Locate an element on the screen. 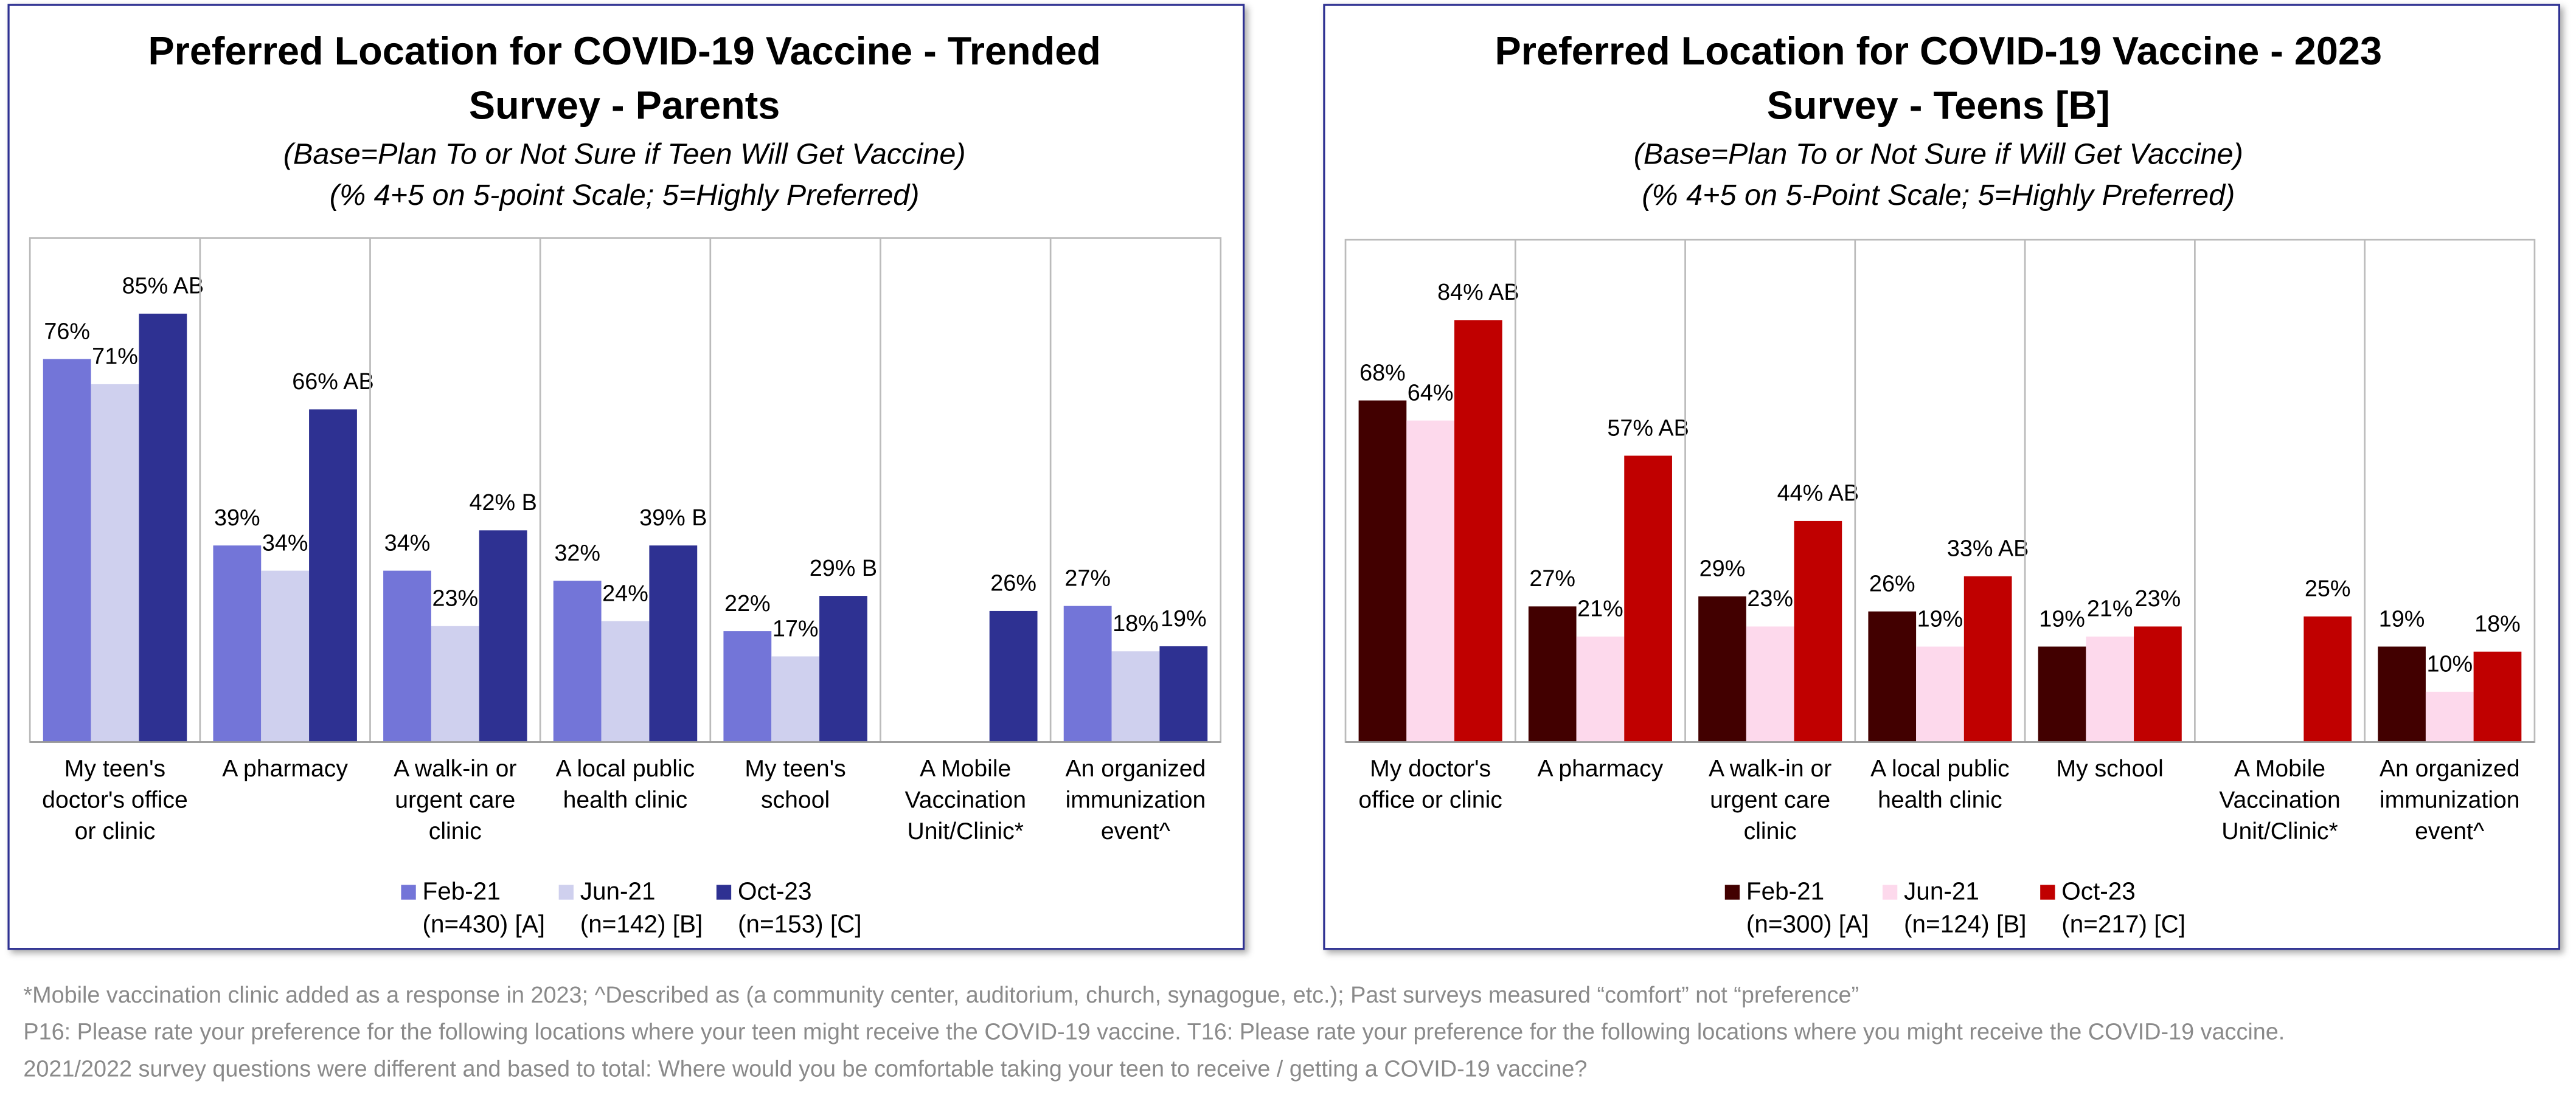 The height and width of the screenshot is (1095, 2576). data-label: 26% is located at coordinates (1892, 583).